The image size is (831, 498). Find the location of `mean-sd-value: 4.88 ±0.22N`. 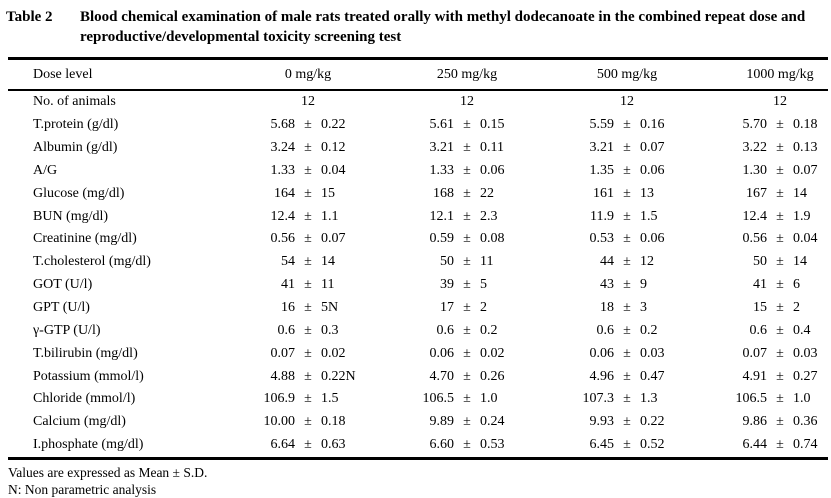

mean-sd-value: 4.88 ±0.22N is located at coordinates (308, 377).